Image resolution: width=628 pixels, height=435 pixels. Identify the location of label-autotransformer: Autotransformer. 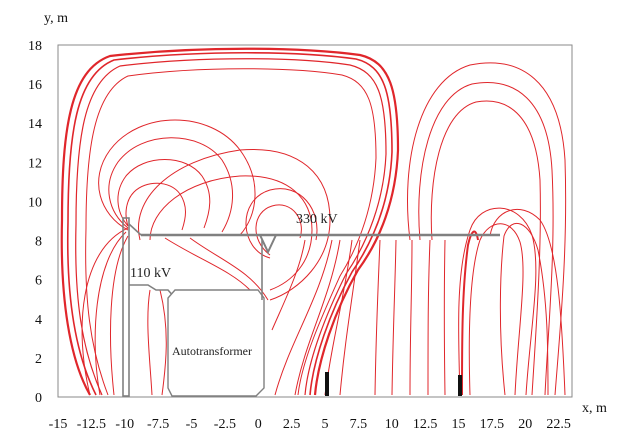
(212, 351).